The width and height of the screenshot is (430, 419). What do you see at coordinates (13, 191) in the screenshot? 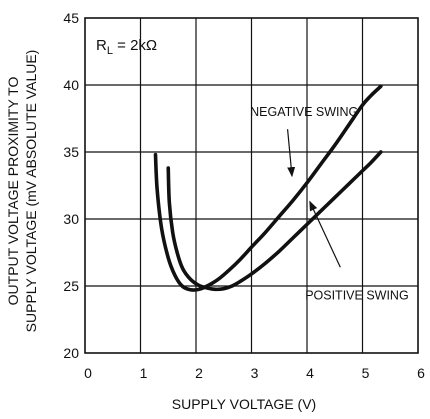
I see `y-axis-label-line-1: OUTPUT VOLTAGE PROXIMITY TO` at bounding box center [13, 191].